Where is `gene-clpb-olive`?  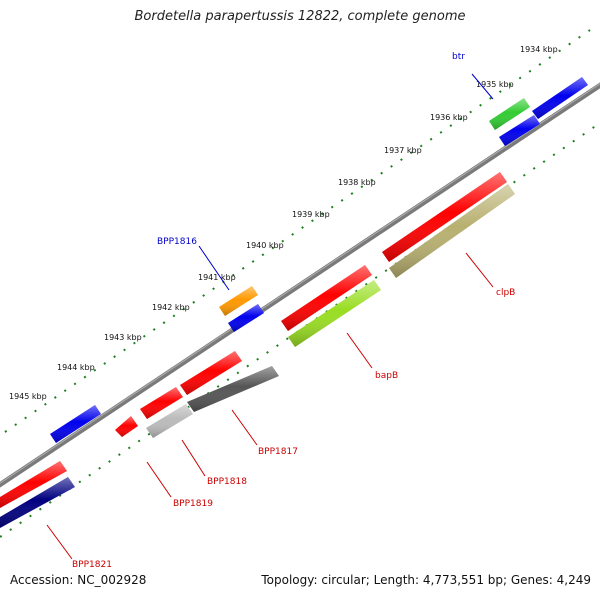 gene-clpb-olive is located at coordinates (452, 231).